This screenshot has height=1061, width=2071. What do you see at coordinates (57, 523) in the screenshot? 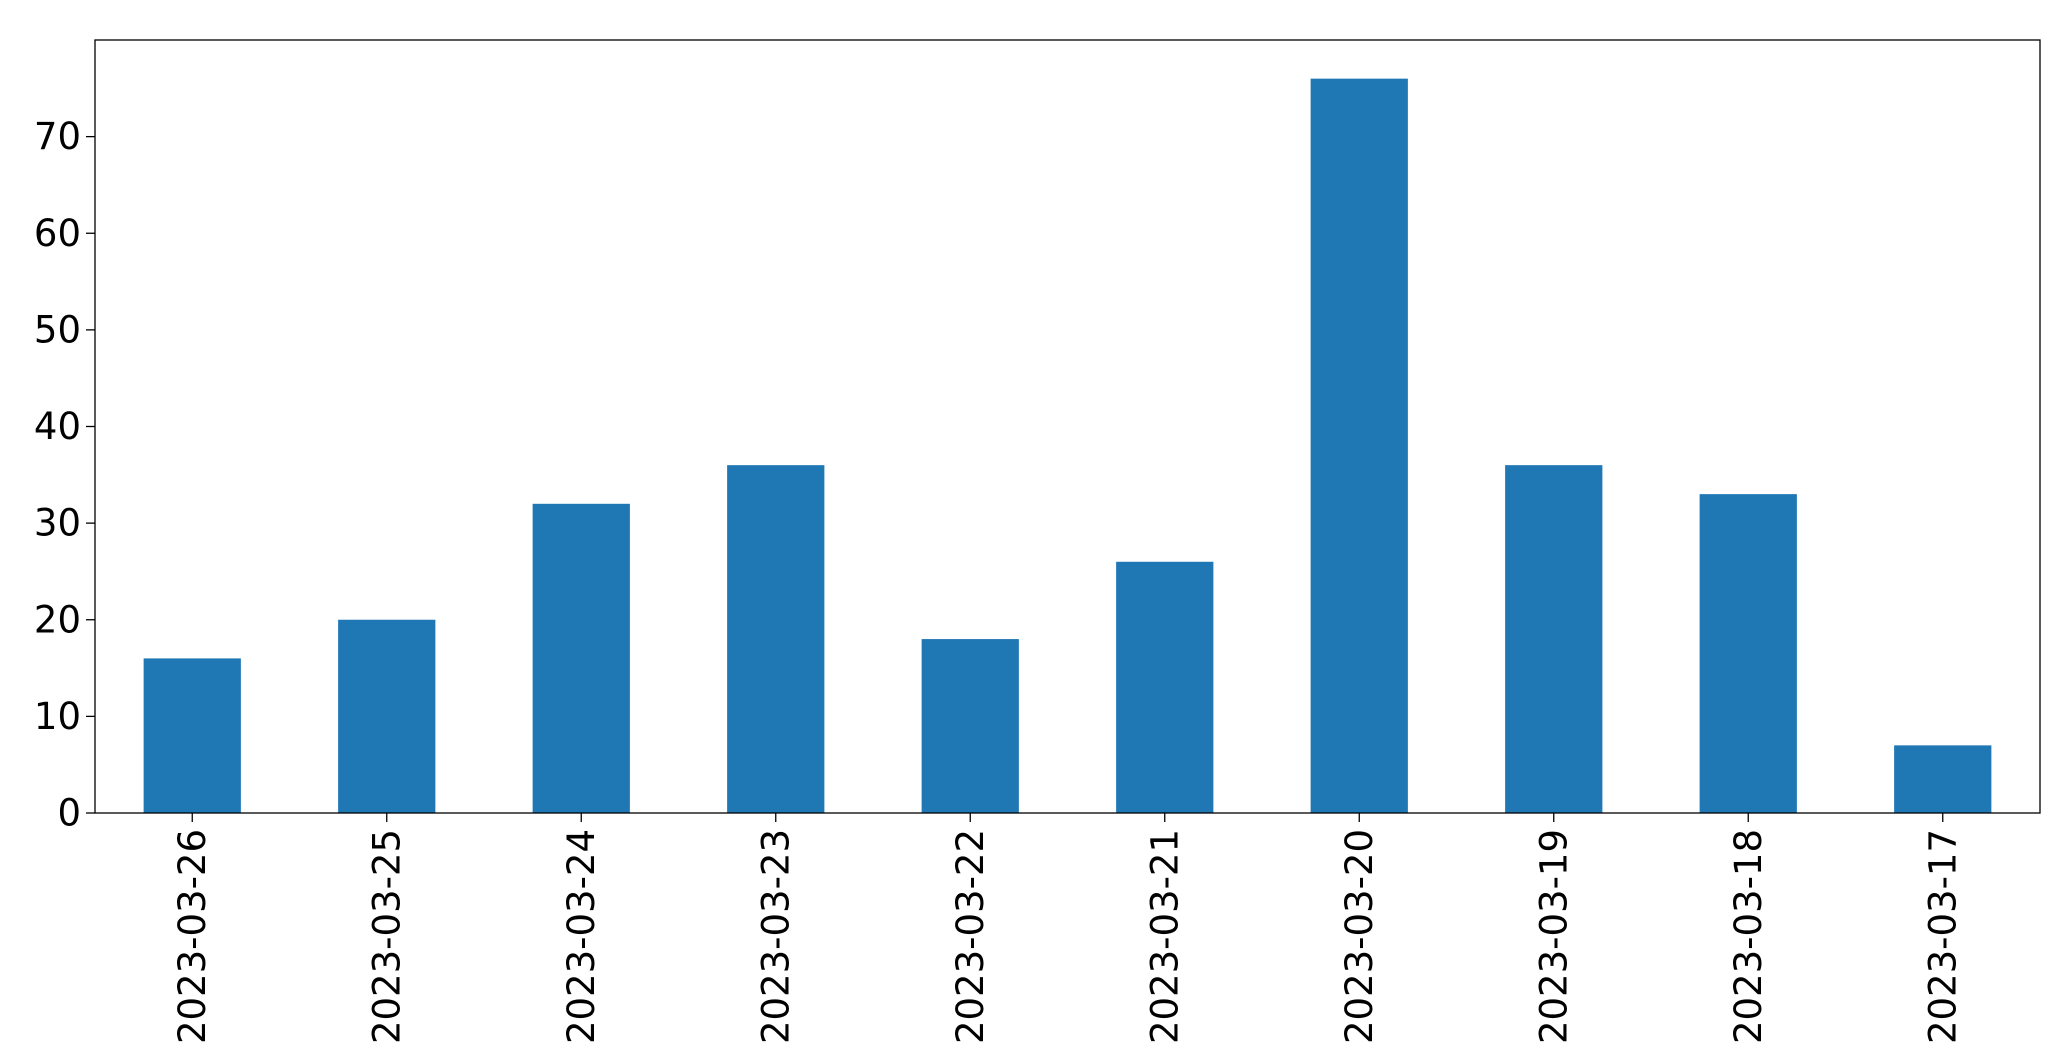
I see `y-tick-label: 30` at bounding box center [57, 523].